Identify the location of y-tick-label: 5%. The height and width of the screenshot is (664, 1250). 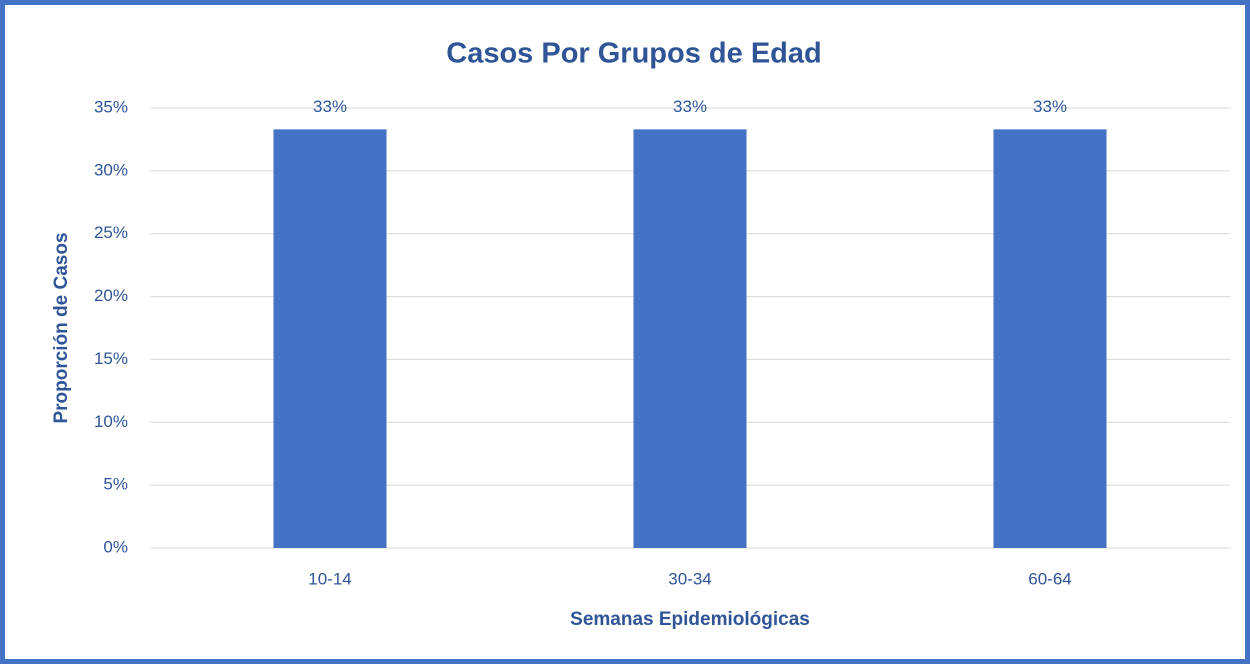
(115, 484).